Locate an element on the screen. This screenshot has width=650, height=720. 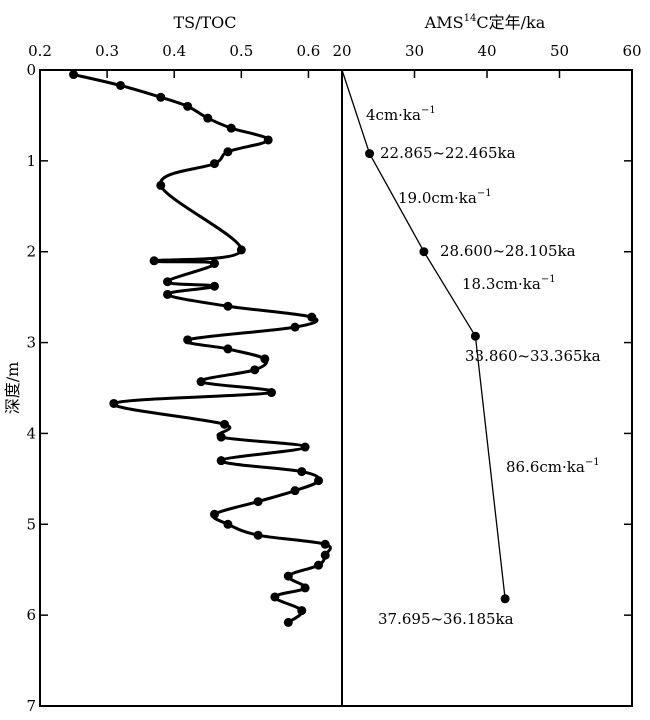
right-x-ticks: 20 30 40 50 60 is located at coordinates (487, 60).